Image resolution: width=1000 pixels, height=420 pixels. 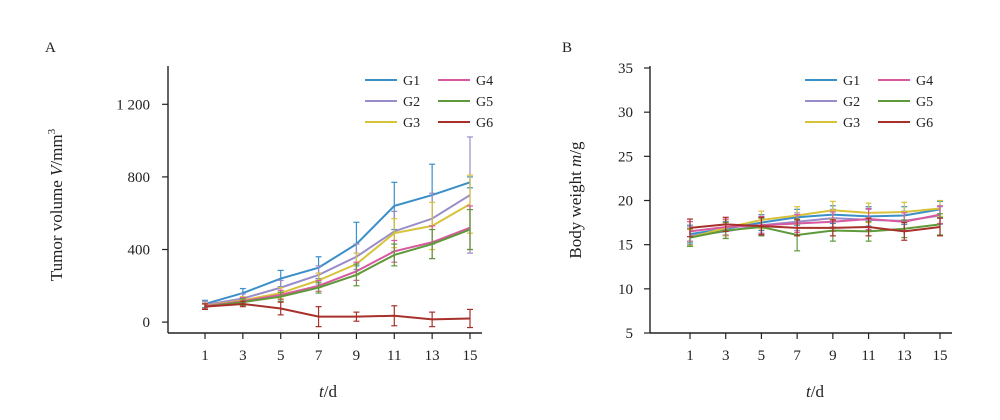 What do you see at coordinates (575, 200) in the screenshot?
I see `y-axis-title: Body weight m/g` at bounding box center [575, 200].